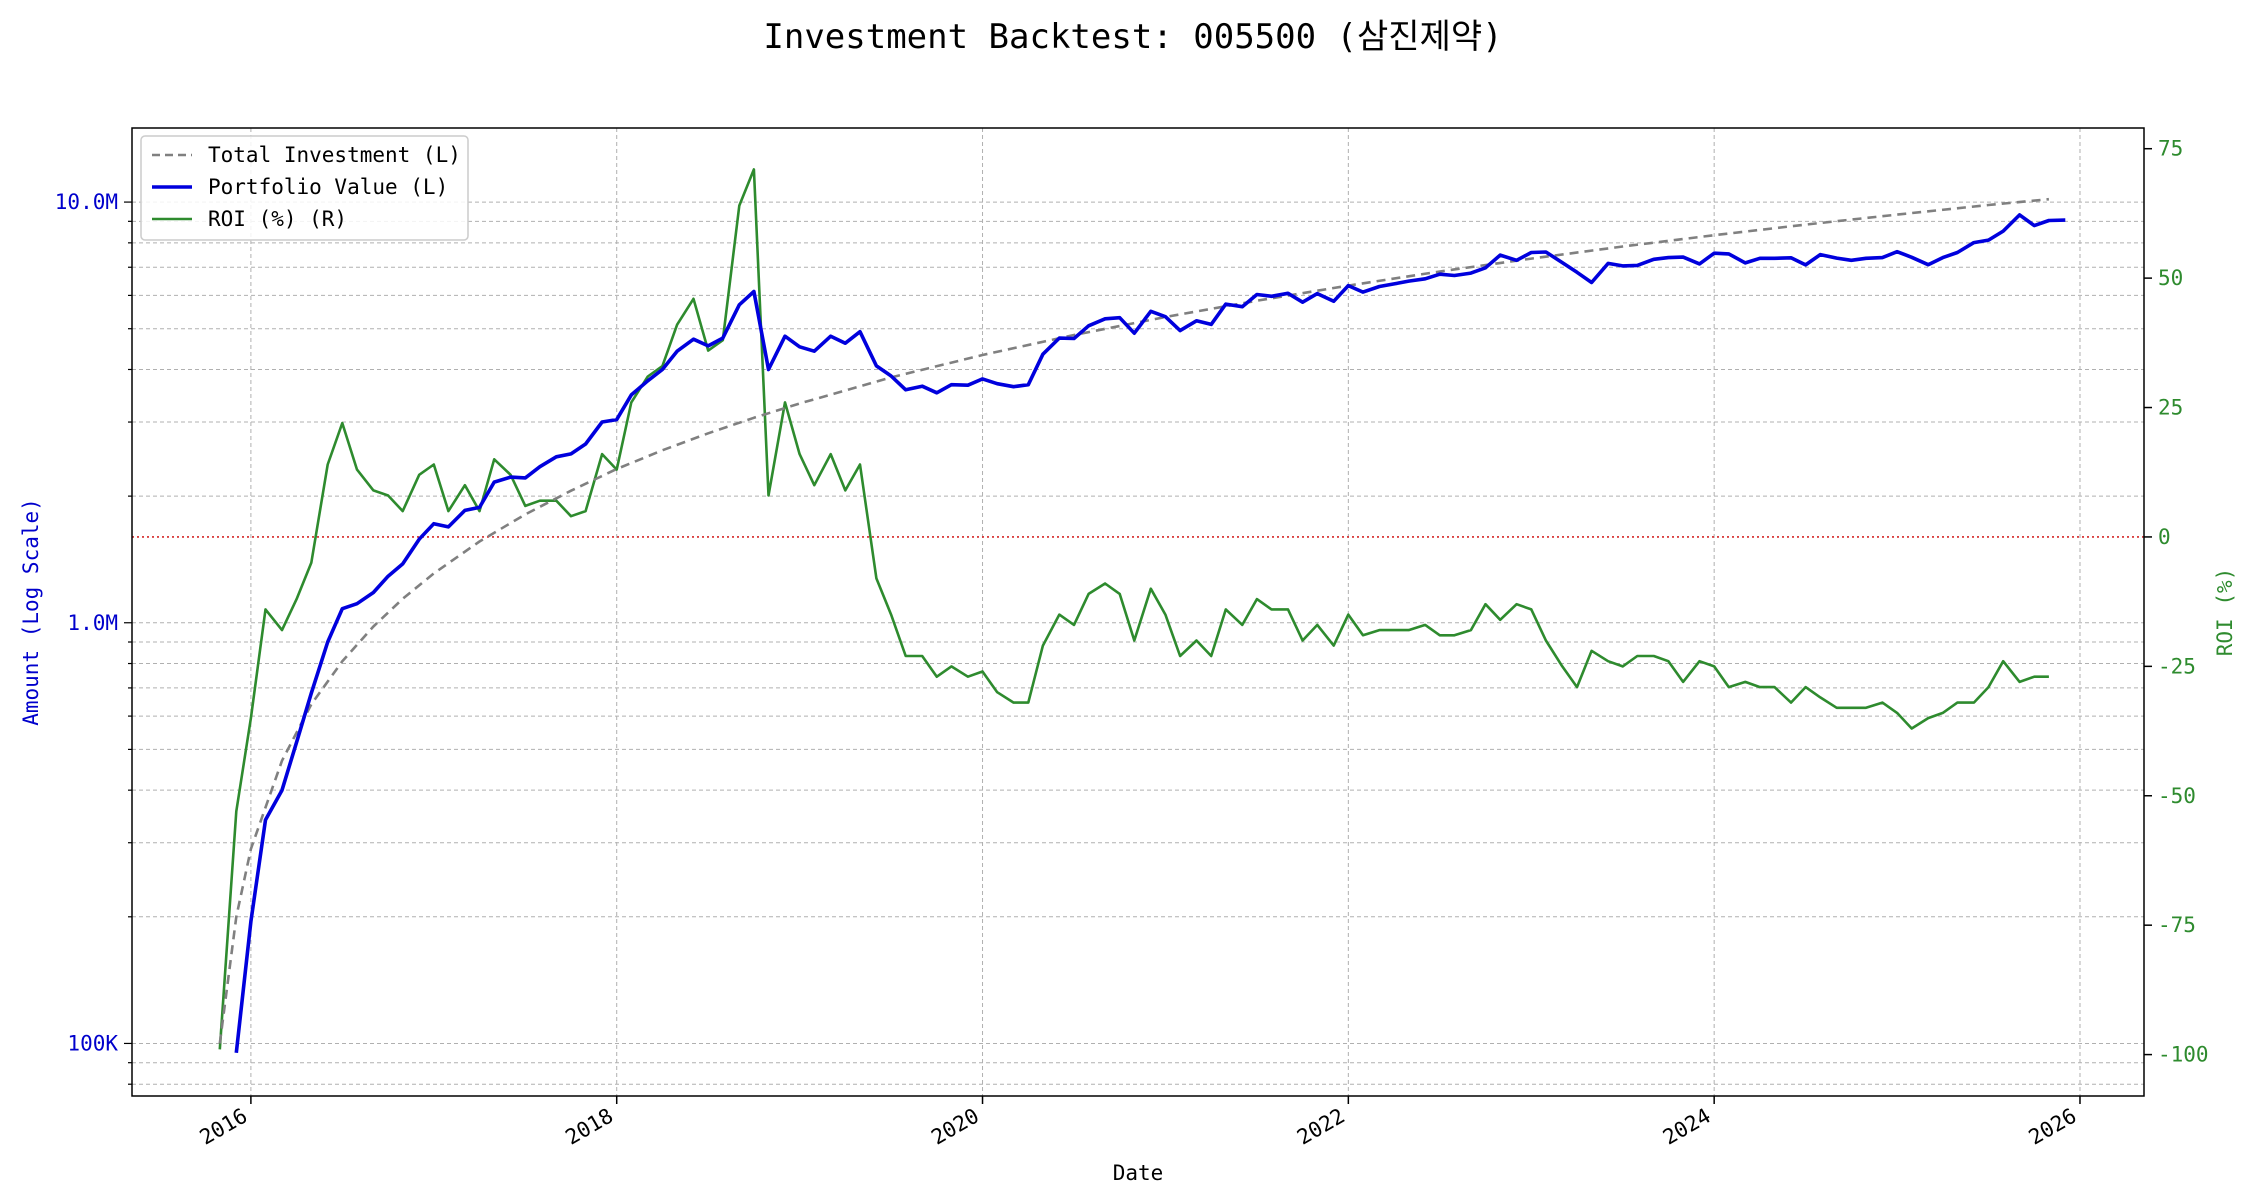  Describe the element at coordinates (2164, 537) in the screenshot. I see `right-tick-label: 0` at that location.